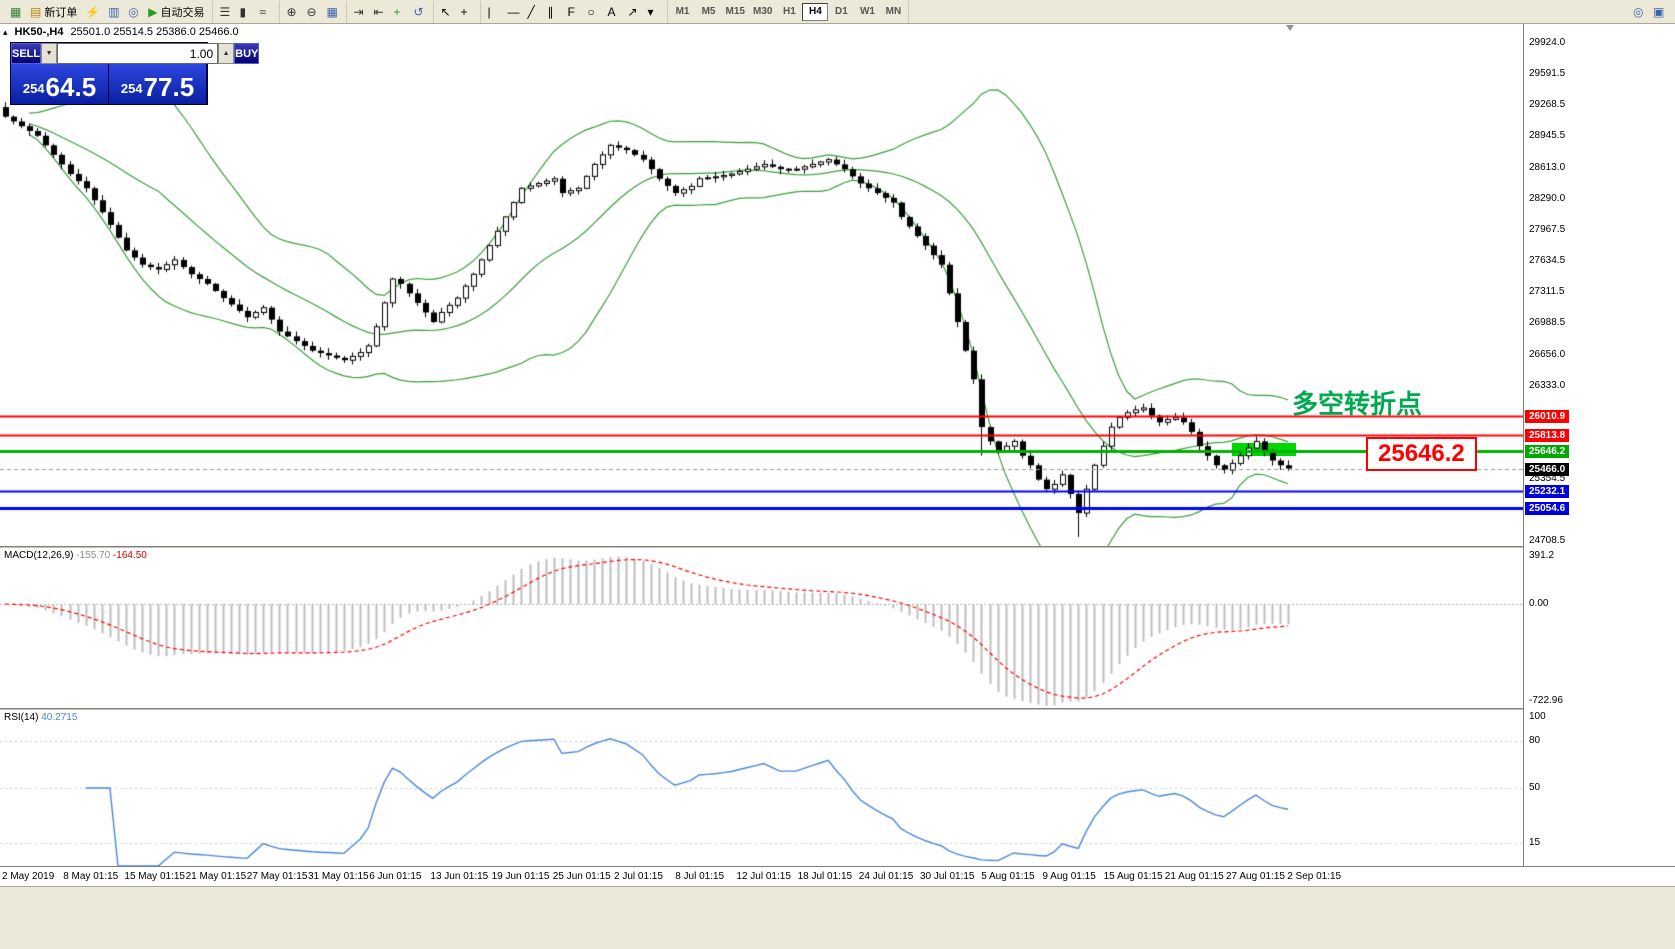 Image resolution: width=1675 pixels, height=949 pixels. What do you see at coordinates (71, 87) in the screenshot?
I see `sell-price-big: 64.5` at bounding box center [71, 87].